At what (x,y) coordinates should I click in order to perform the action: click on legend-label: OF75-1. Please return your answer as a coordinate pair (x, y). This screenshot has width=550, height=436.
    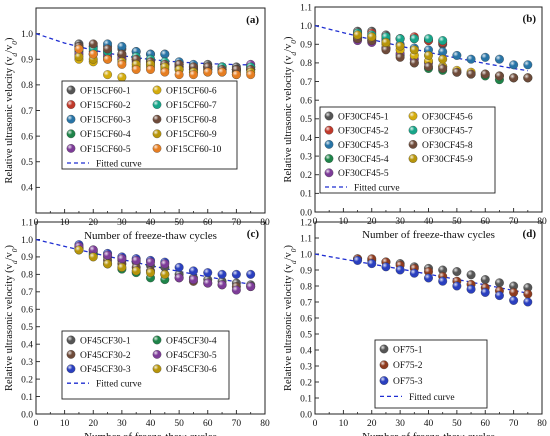
    Looking at the image, I should click on (408, 350).